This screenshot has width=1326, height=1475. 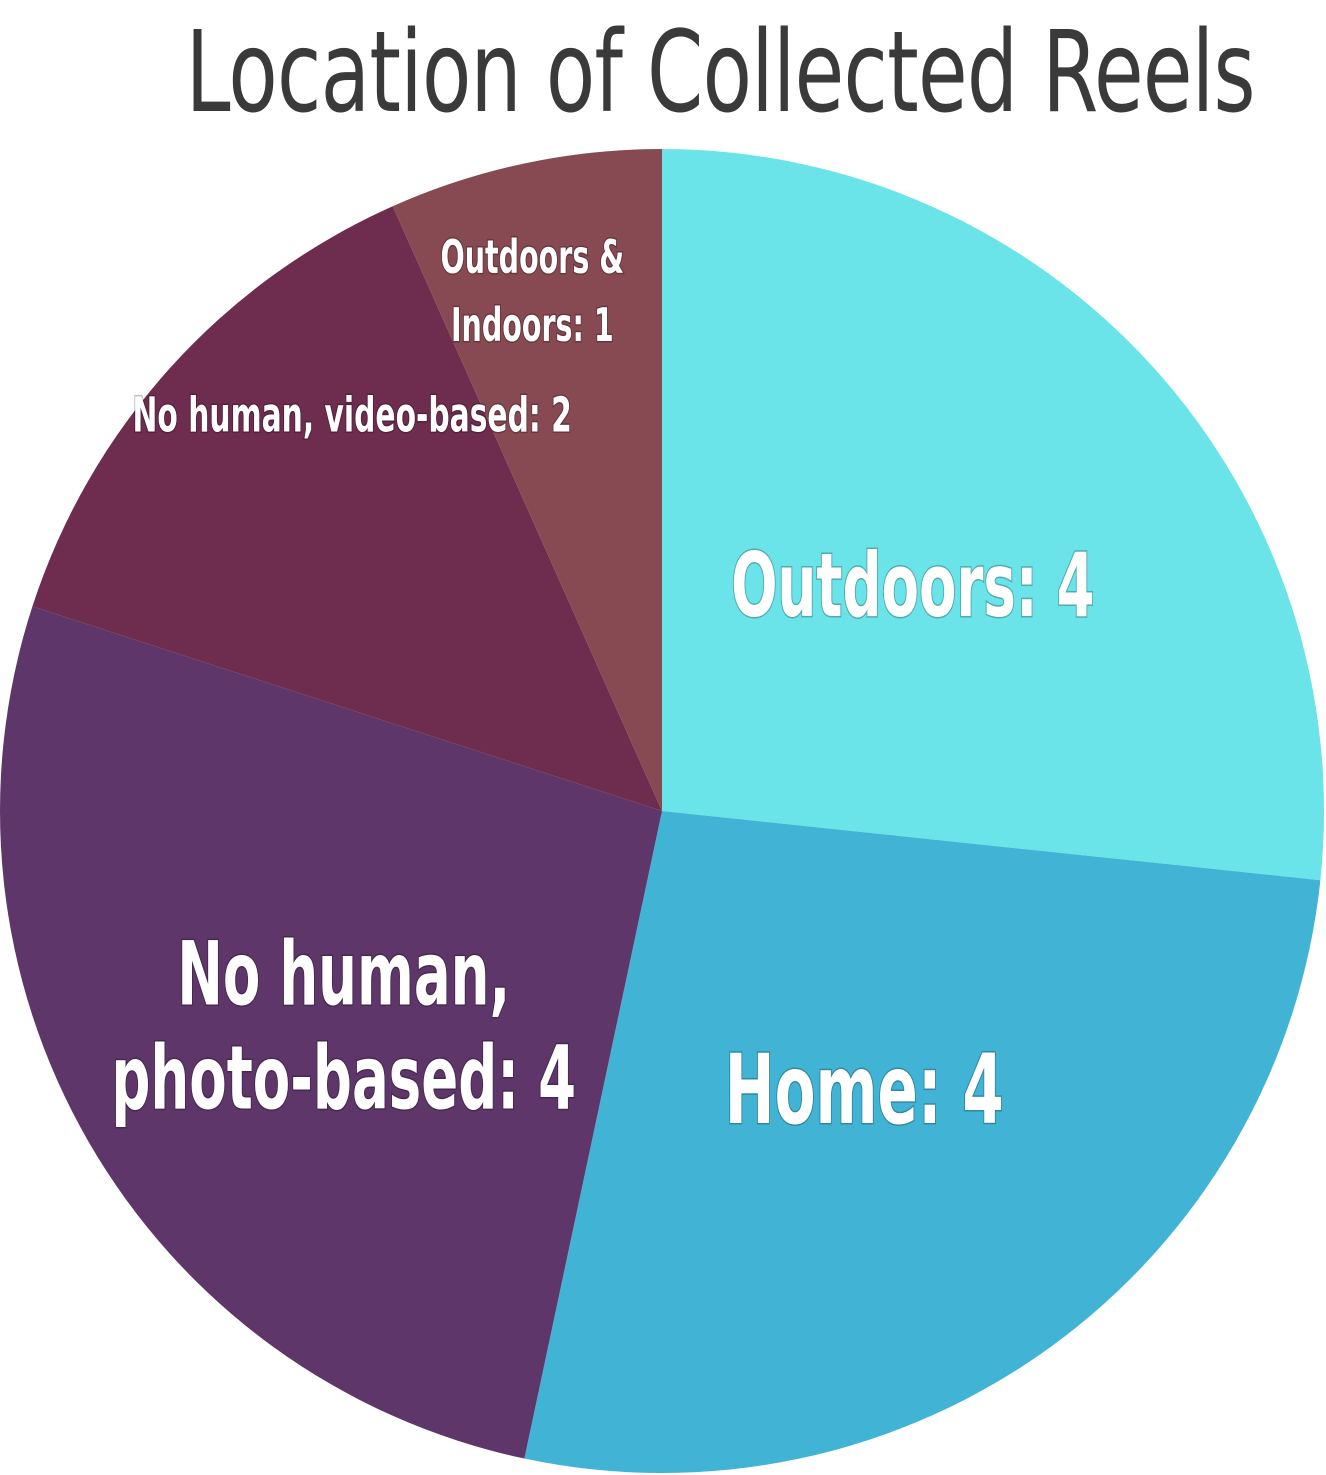 I want to click on slice-label: Outdoors: 4, so click(x=912, y=586).